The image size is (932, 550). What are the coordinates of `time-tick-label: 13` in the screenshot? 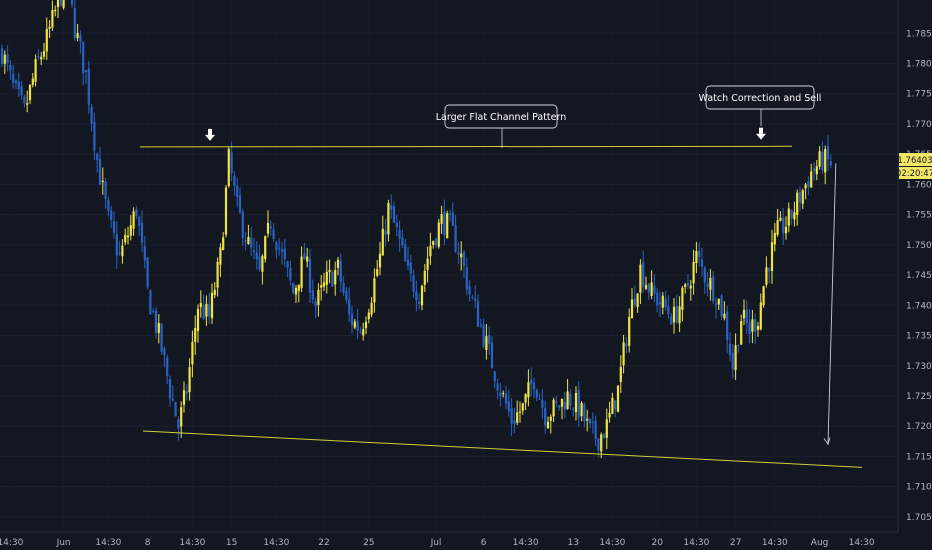 It's located at (572, 543).